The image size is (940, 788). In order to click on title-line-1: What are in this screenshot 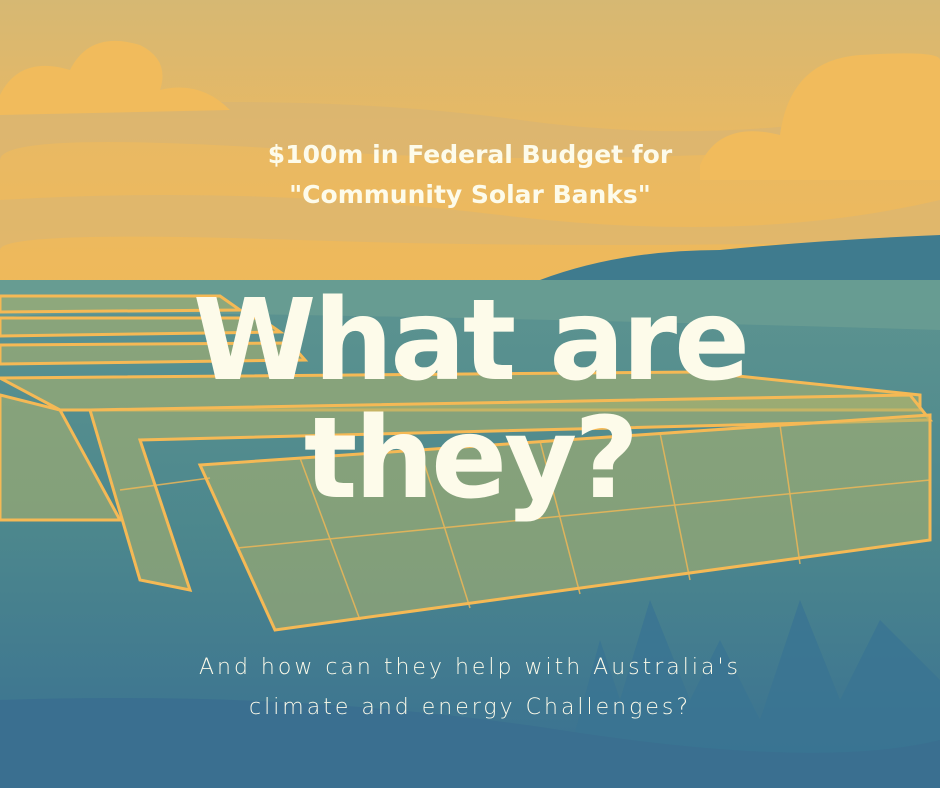, I will do `click(471, 341)`.